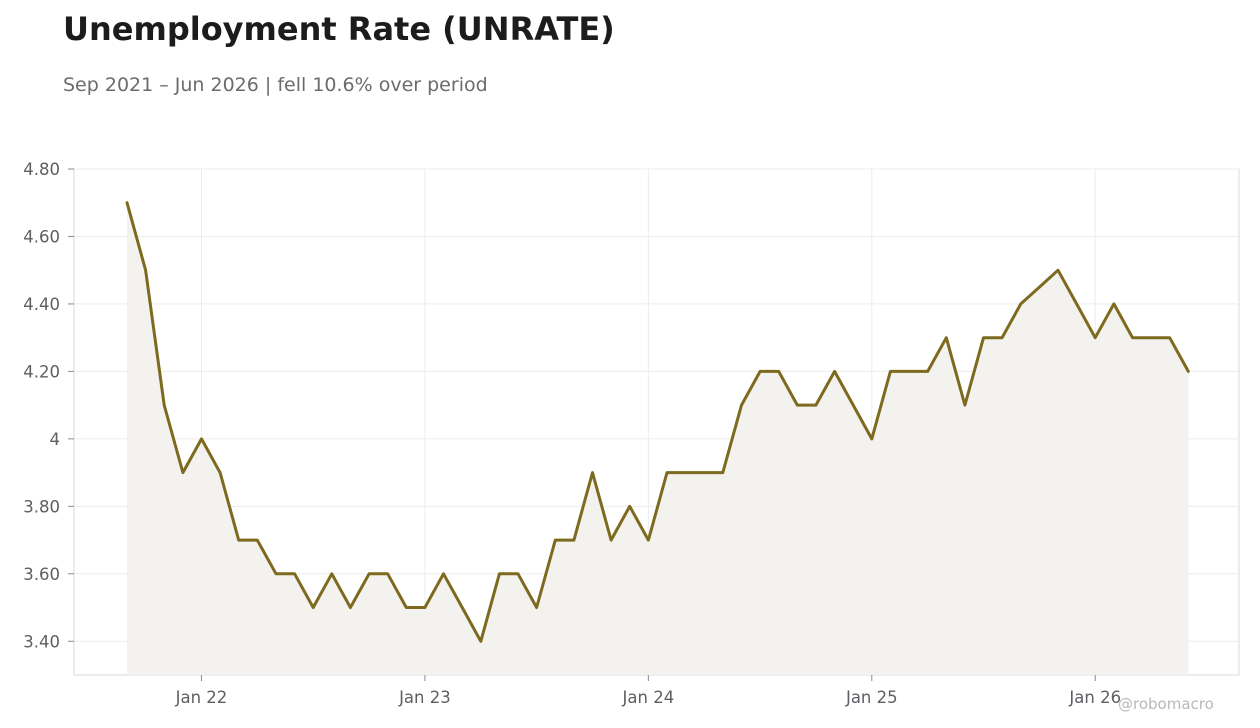 Image resolution: width=1260 pixels, height=728 pixels. I want to click on watermark: @robomacro, so click(1166, 704).